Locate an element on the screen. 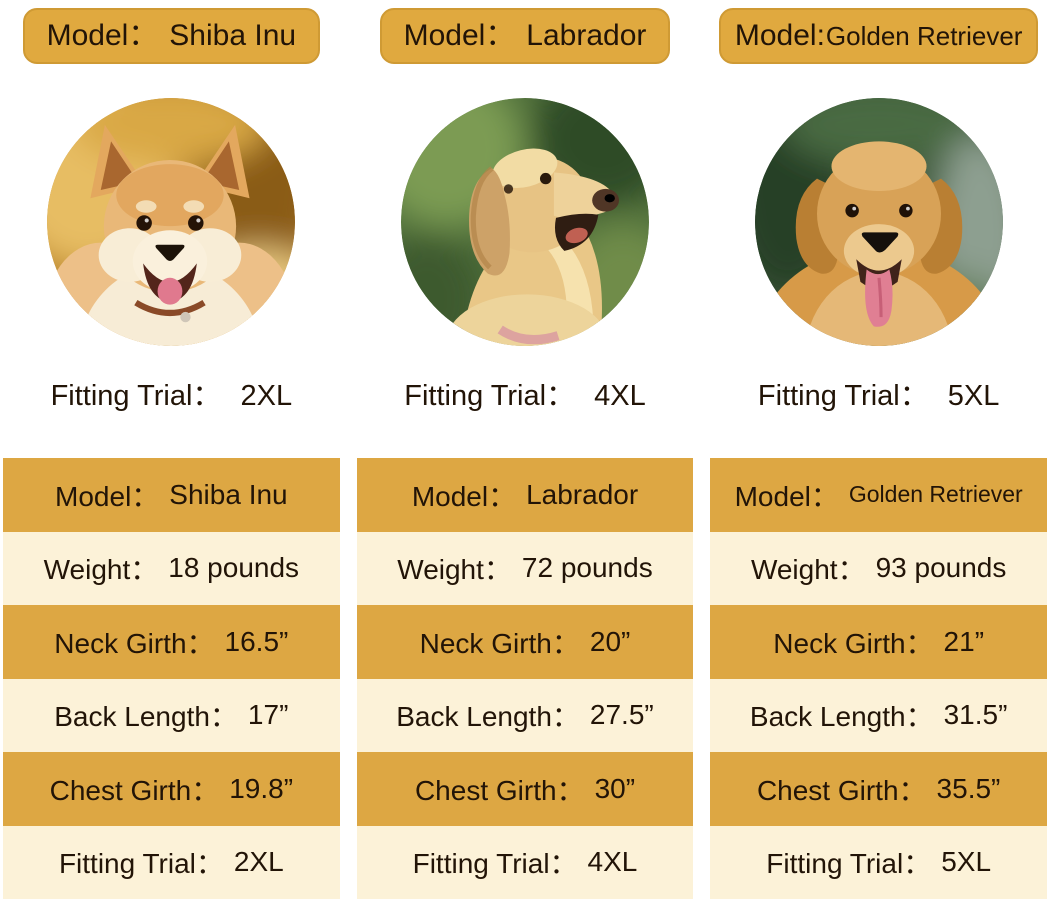 The image size is (1050, 906). row-value: 93 pounds is located at coordinates (941, 568).